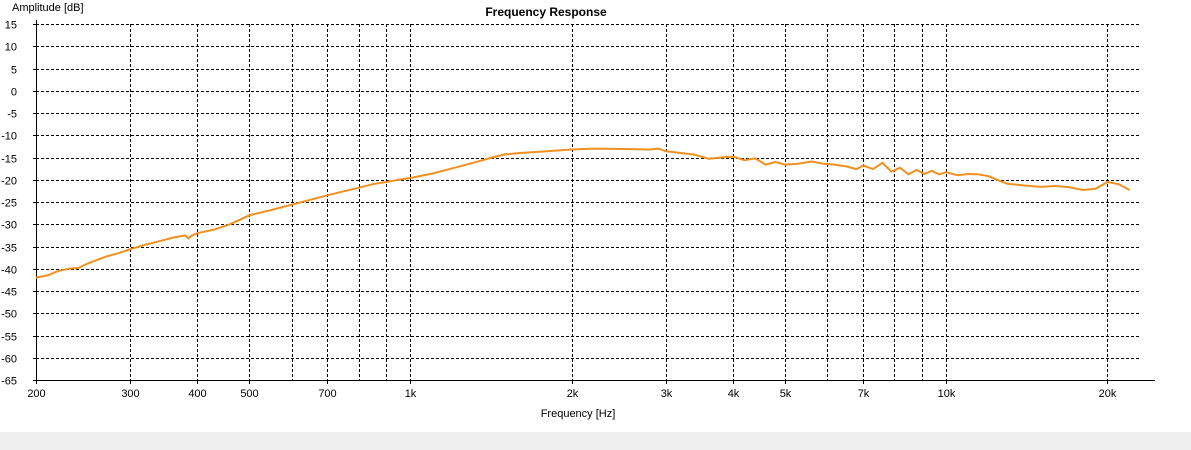 This screenshot has height=450, width=1191. What do you see at coordinates (327, 394) in the screenshot?
I see `x-tick-label: 700` at bounding box center [327, 394].